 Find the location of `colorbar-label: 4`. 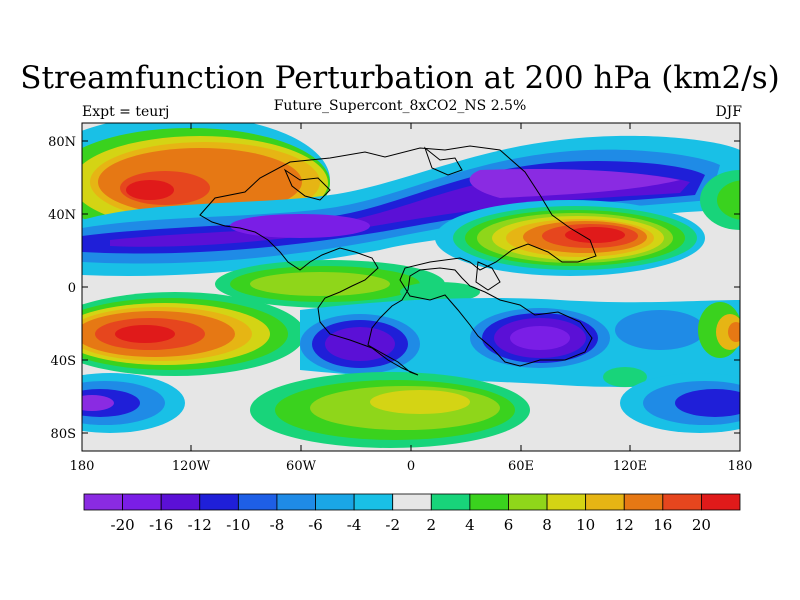

colorbar-label: 4 is located at coordinates (470, 525).